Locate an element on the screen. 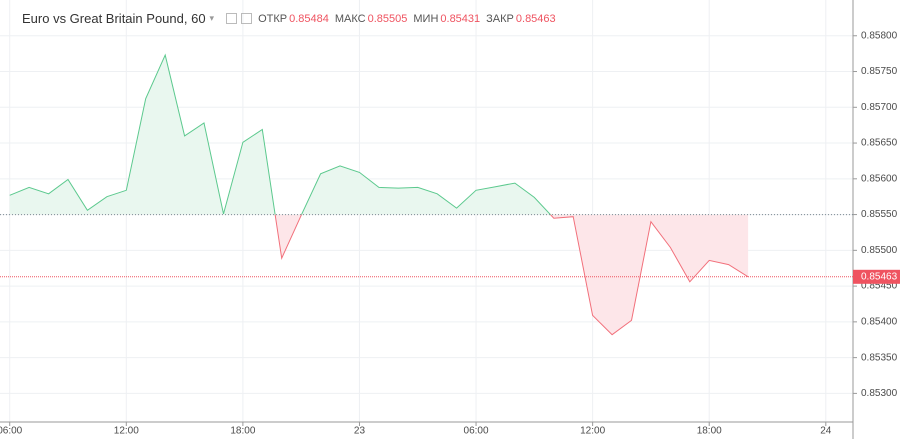 The width and height of the screenshot is (900, 439). chart-title: Euro vs Great Britain Pound, 60 is located at coordinates (114, 18).